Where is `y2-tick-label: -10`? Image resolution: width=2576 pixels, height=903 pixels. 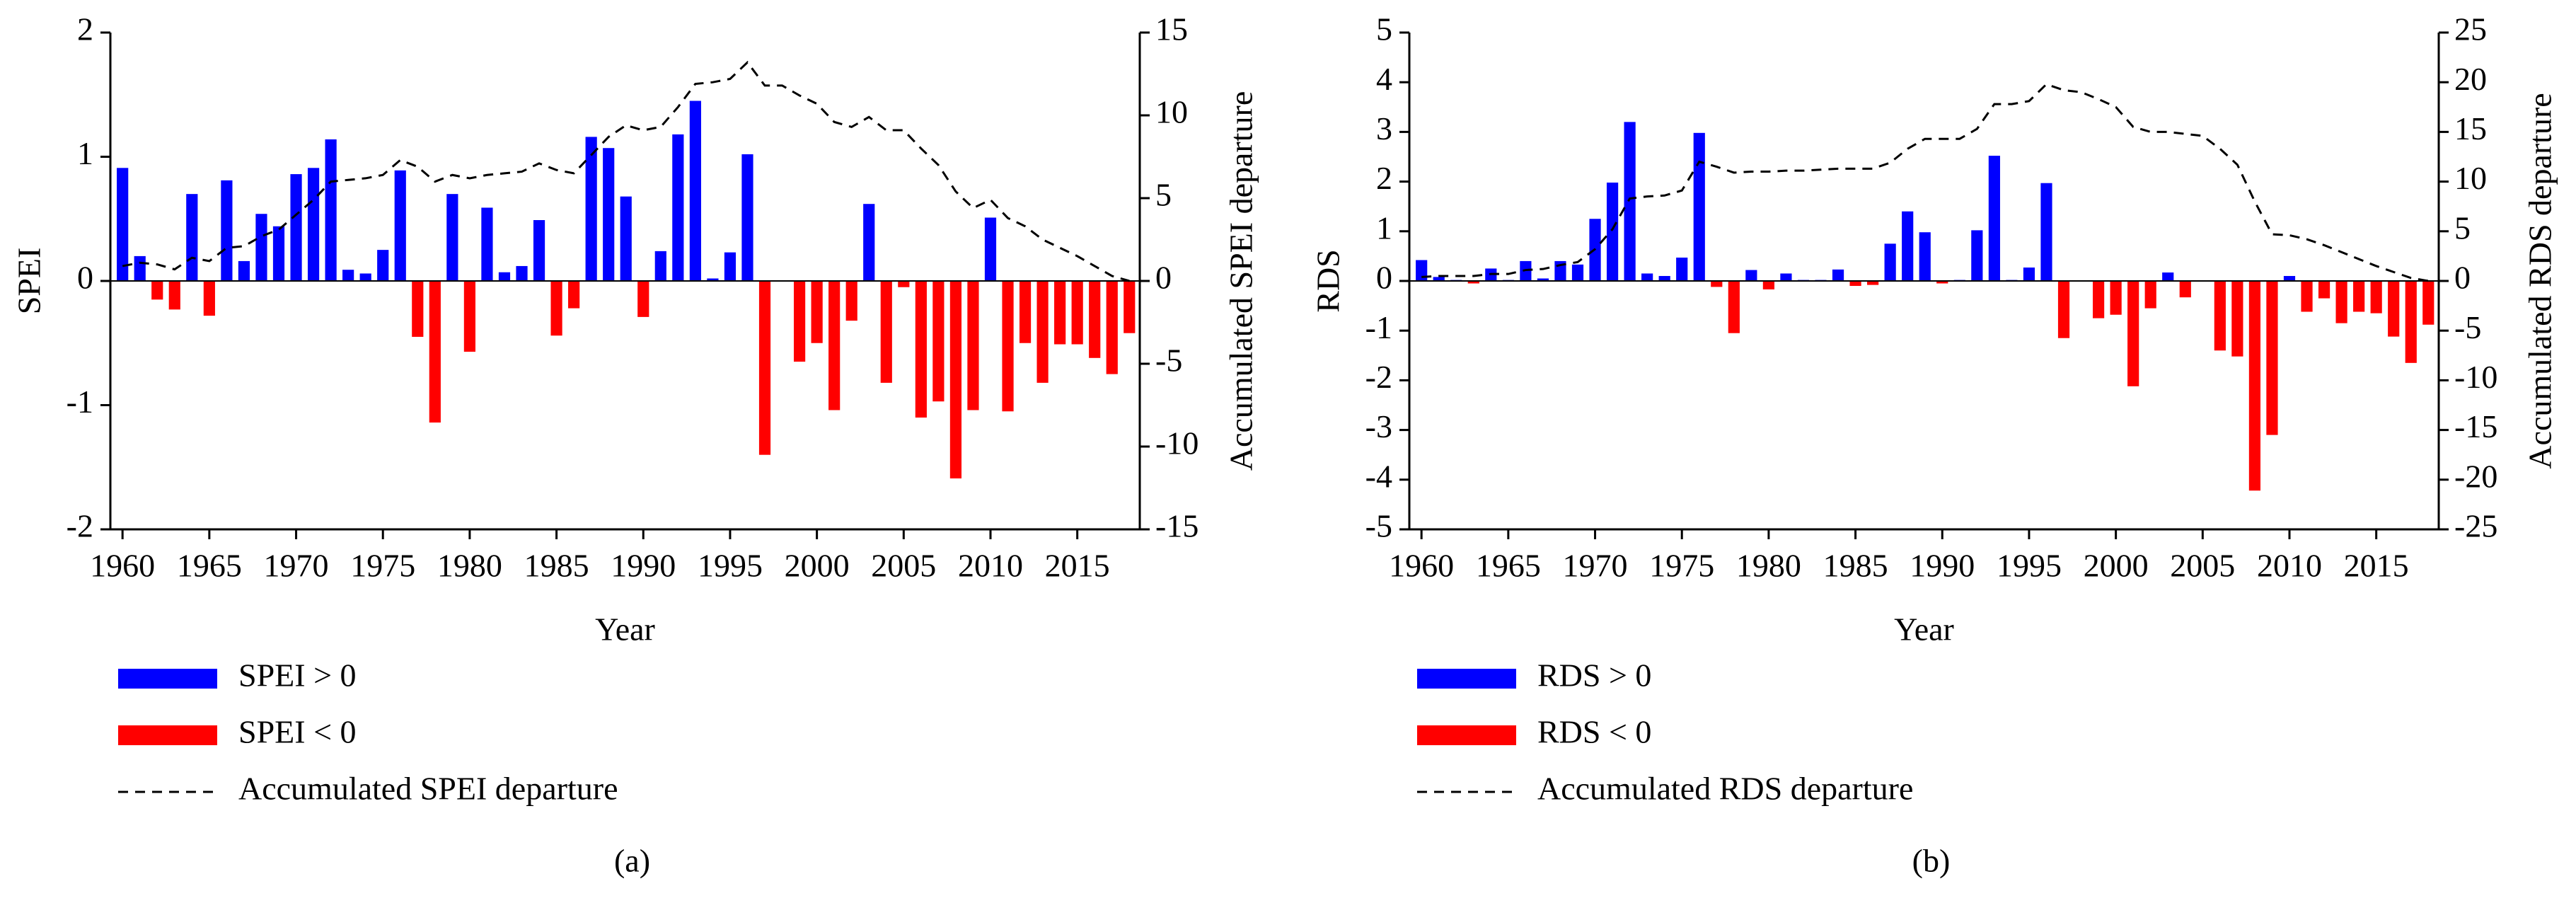 y2-tick-label: -10 is located at coordinates (2475, 377).